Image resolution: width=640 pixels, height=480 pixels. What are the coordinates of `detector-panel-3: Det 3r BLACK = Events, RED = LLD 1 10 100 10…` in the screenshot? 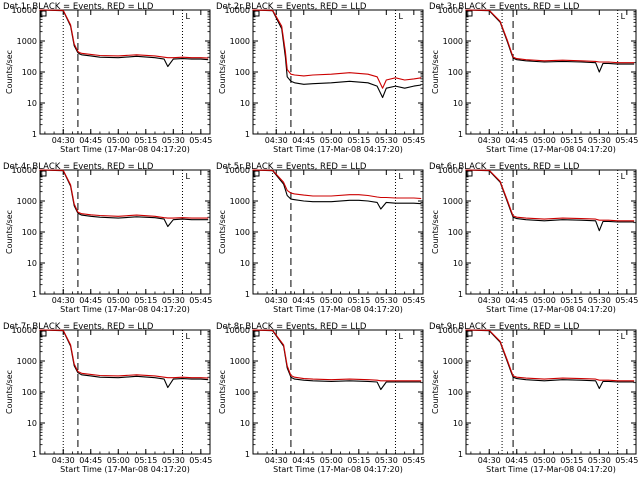 It's located at (532, 80).